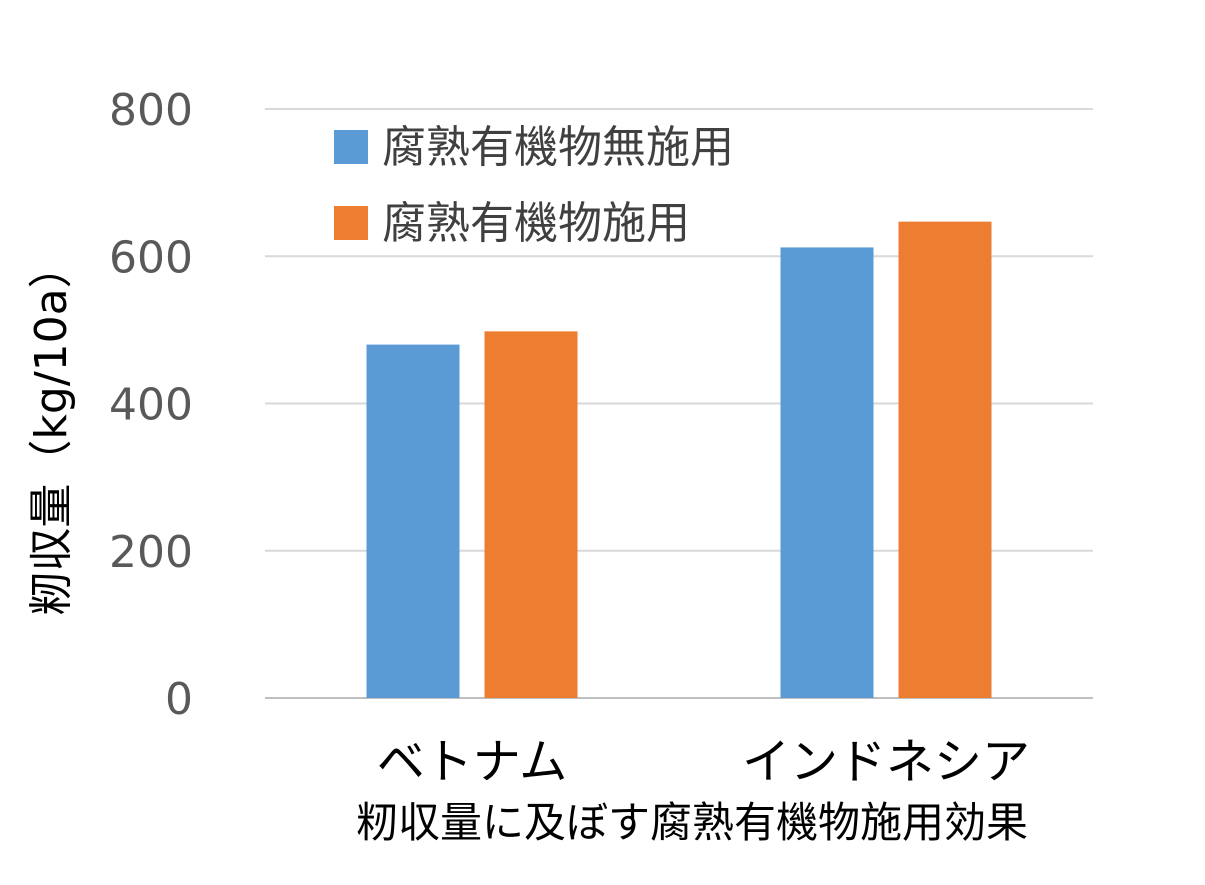 The image size is (1205, 885). Describe the element at coordinates (558, 147) in the screenshot. I see `legend-label-1: 腐熟有機物無施用` at that location.